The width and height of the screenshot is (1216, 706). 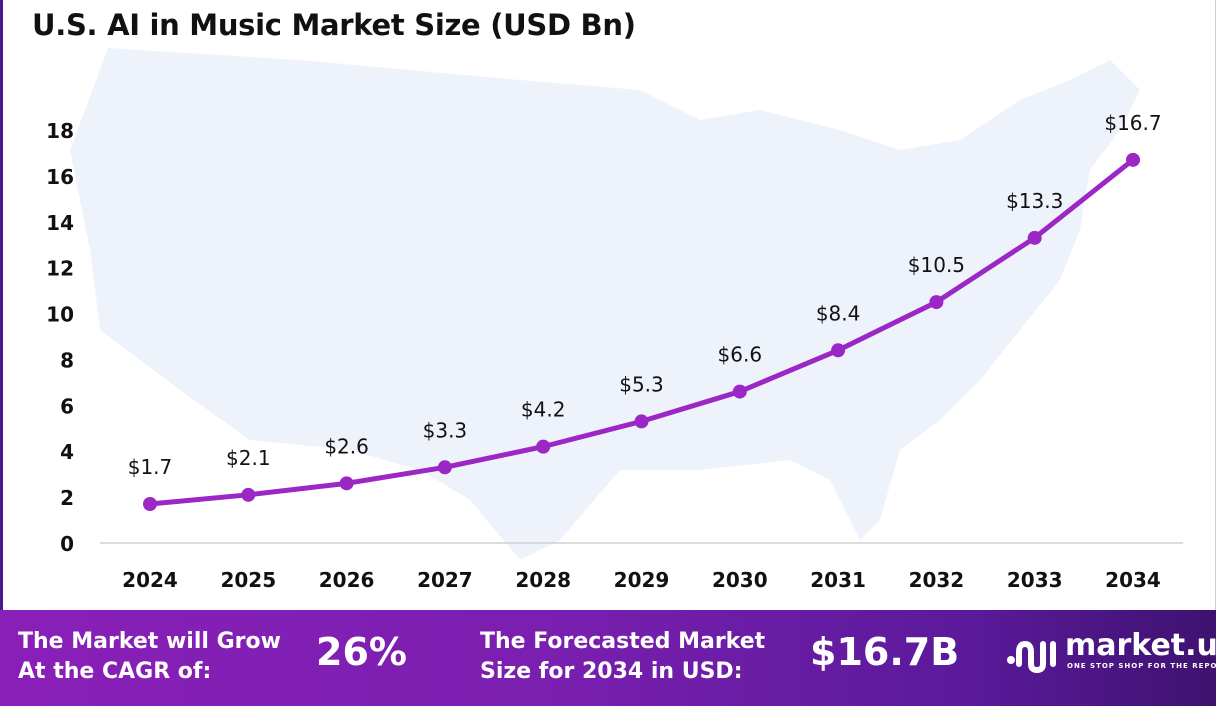 What do you see at coordinates (543, 580) in the screenshot?
I see `x-tick-label: 2028` at bounding box center [543, 580].